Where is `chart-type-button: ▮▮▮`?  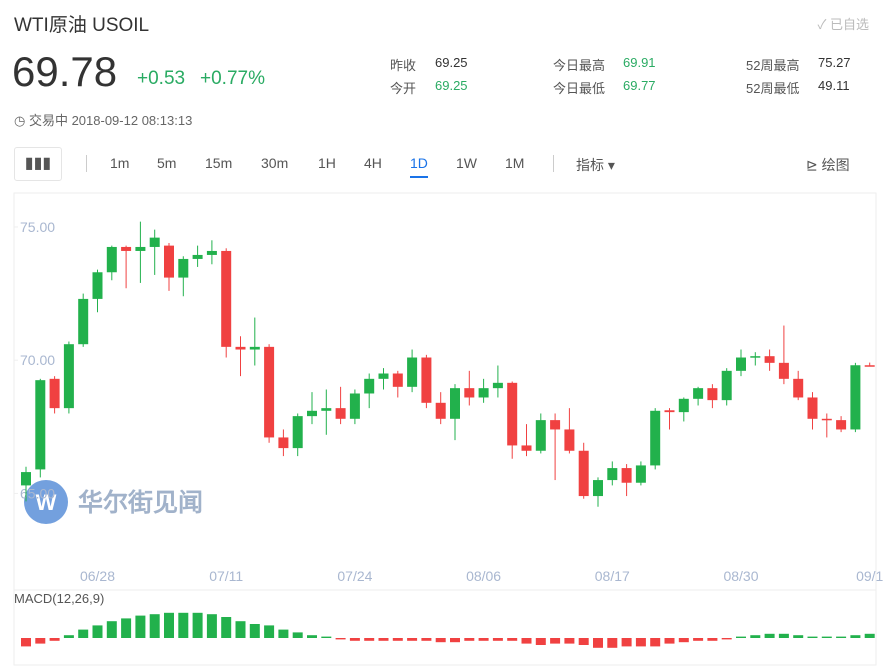 chart-type-button: ▮▮▮ is located at coordinates (38, 164).